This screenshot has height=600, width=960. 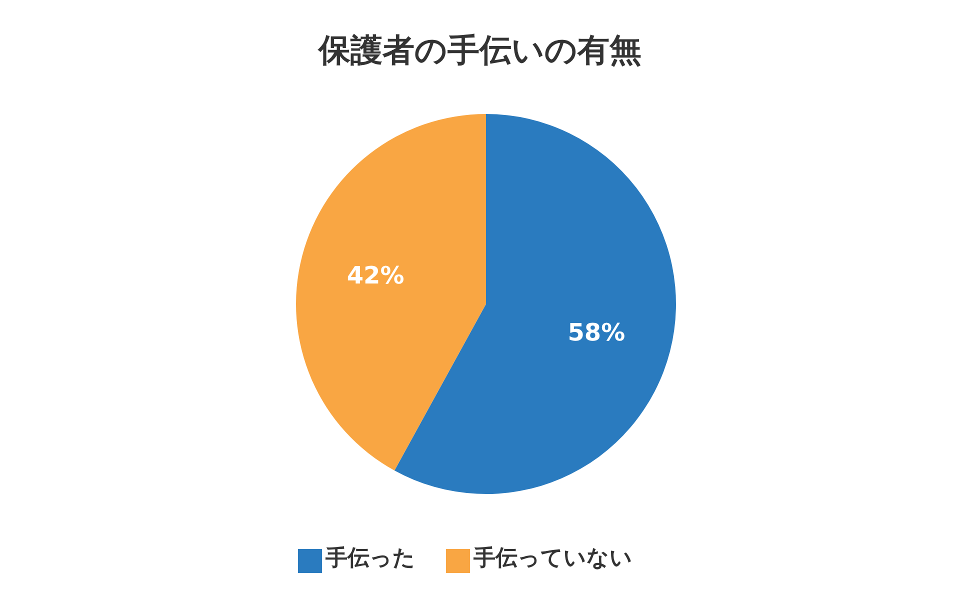 I want to click on chart-title: 保護者の手伝いの有無, so click(x=479, y=50).